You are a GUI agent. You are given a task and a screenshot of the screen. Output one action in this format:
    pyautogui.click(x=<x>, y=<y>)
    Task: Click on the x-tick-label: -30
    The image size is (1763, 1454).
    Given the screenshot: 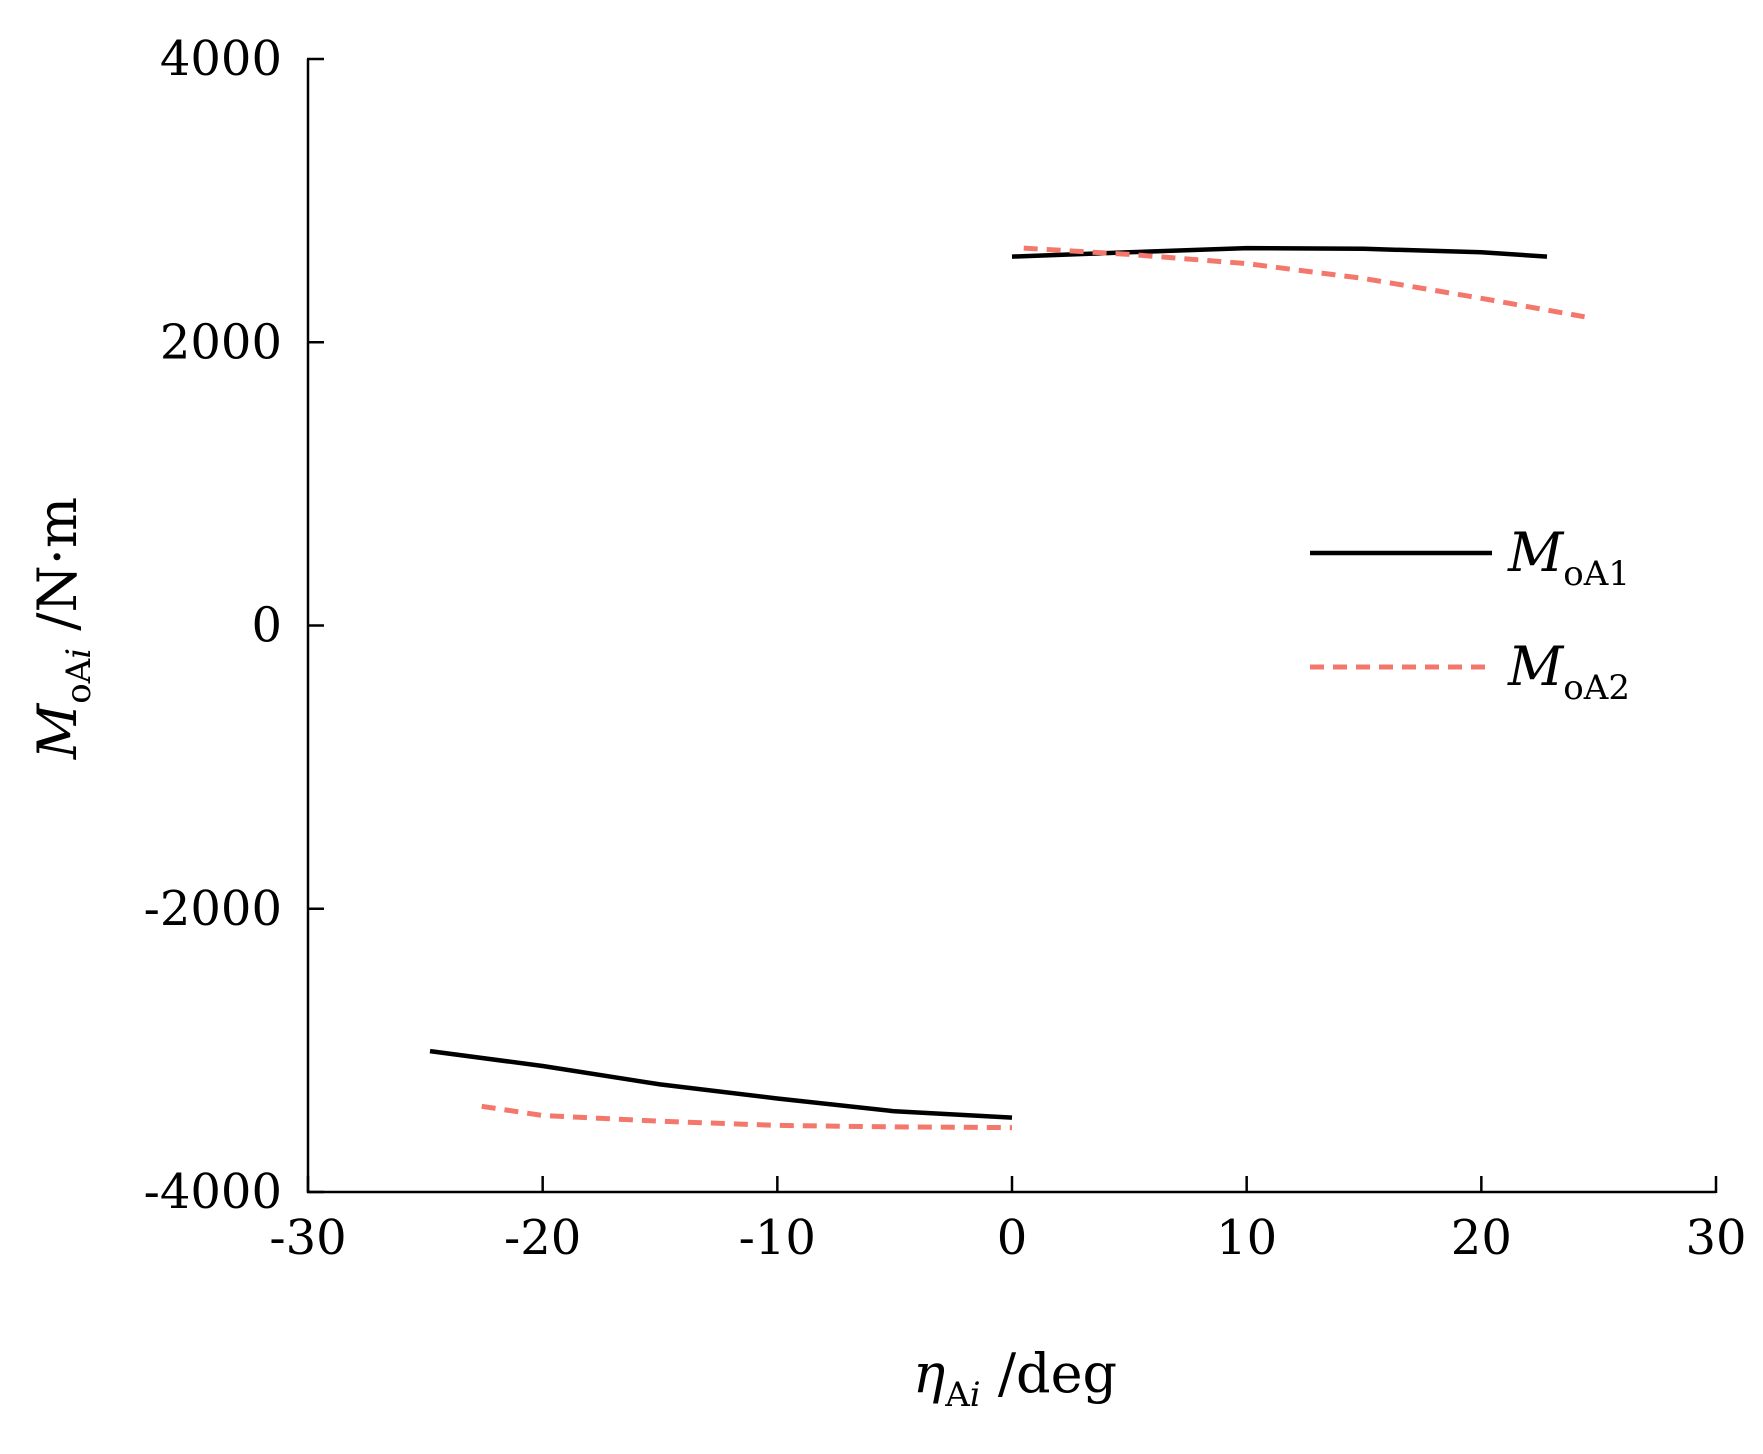 What is the action you would take?
    pyautogui.click(x=307, y=1238)
    